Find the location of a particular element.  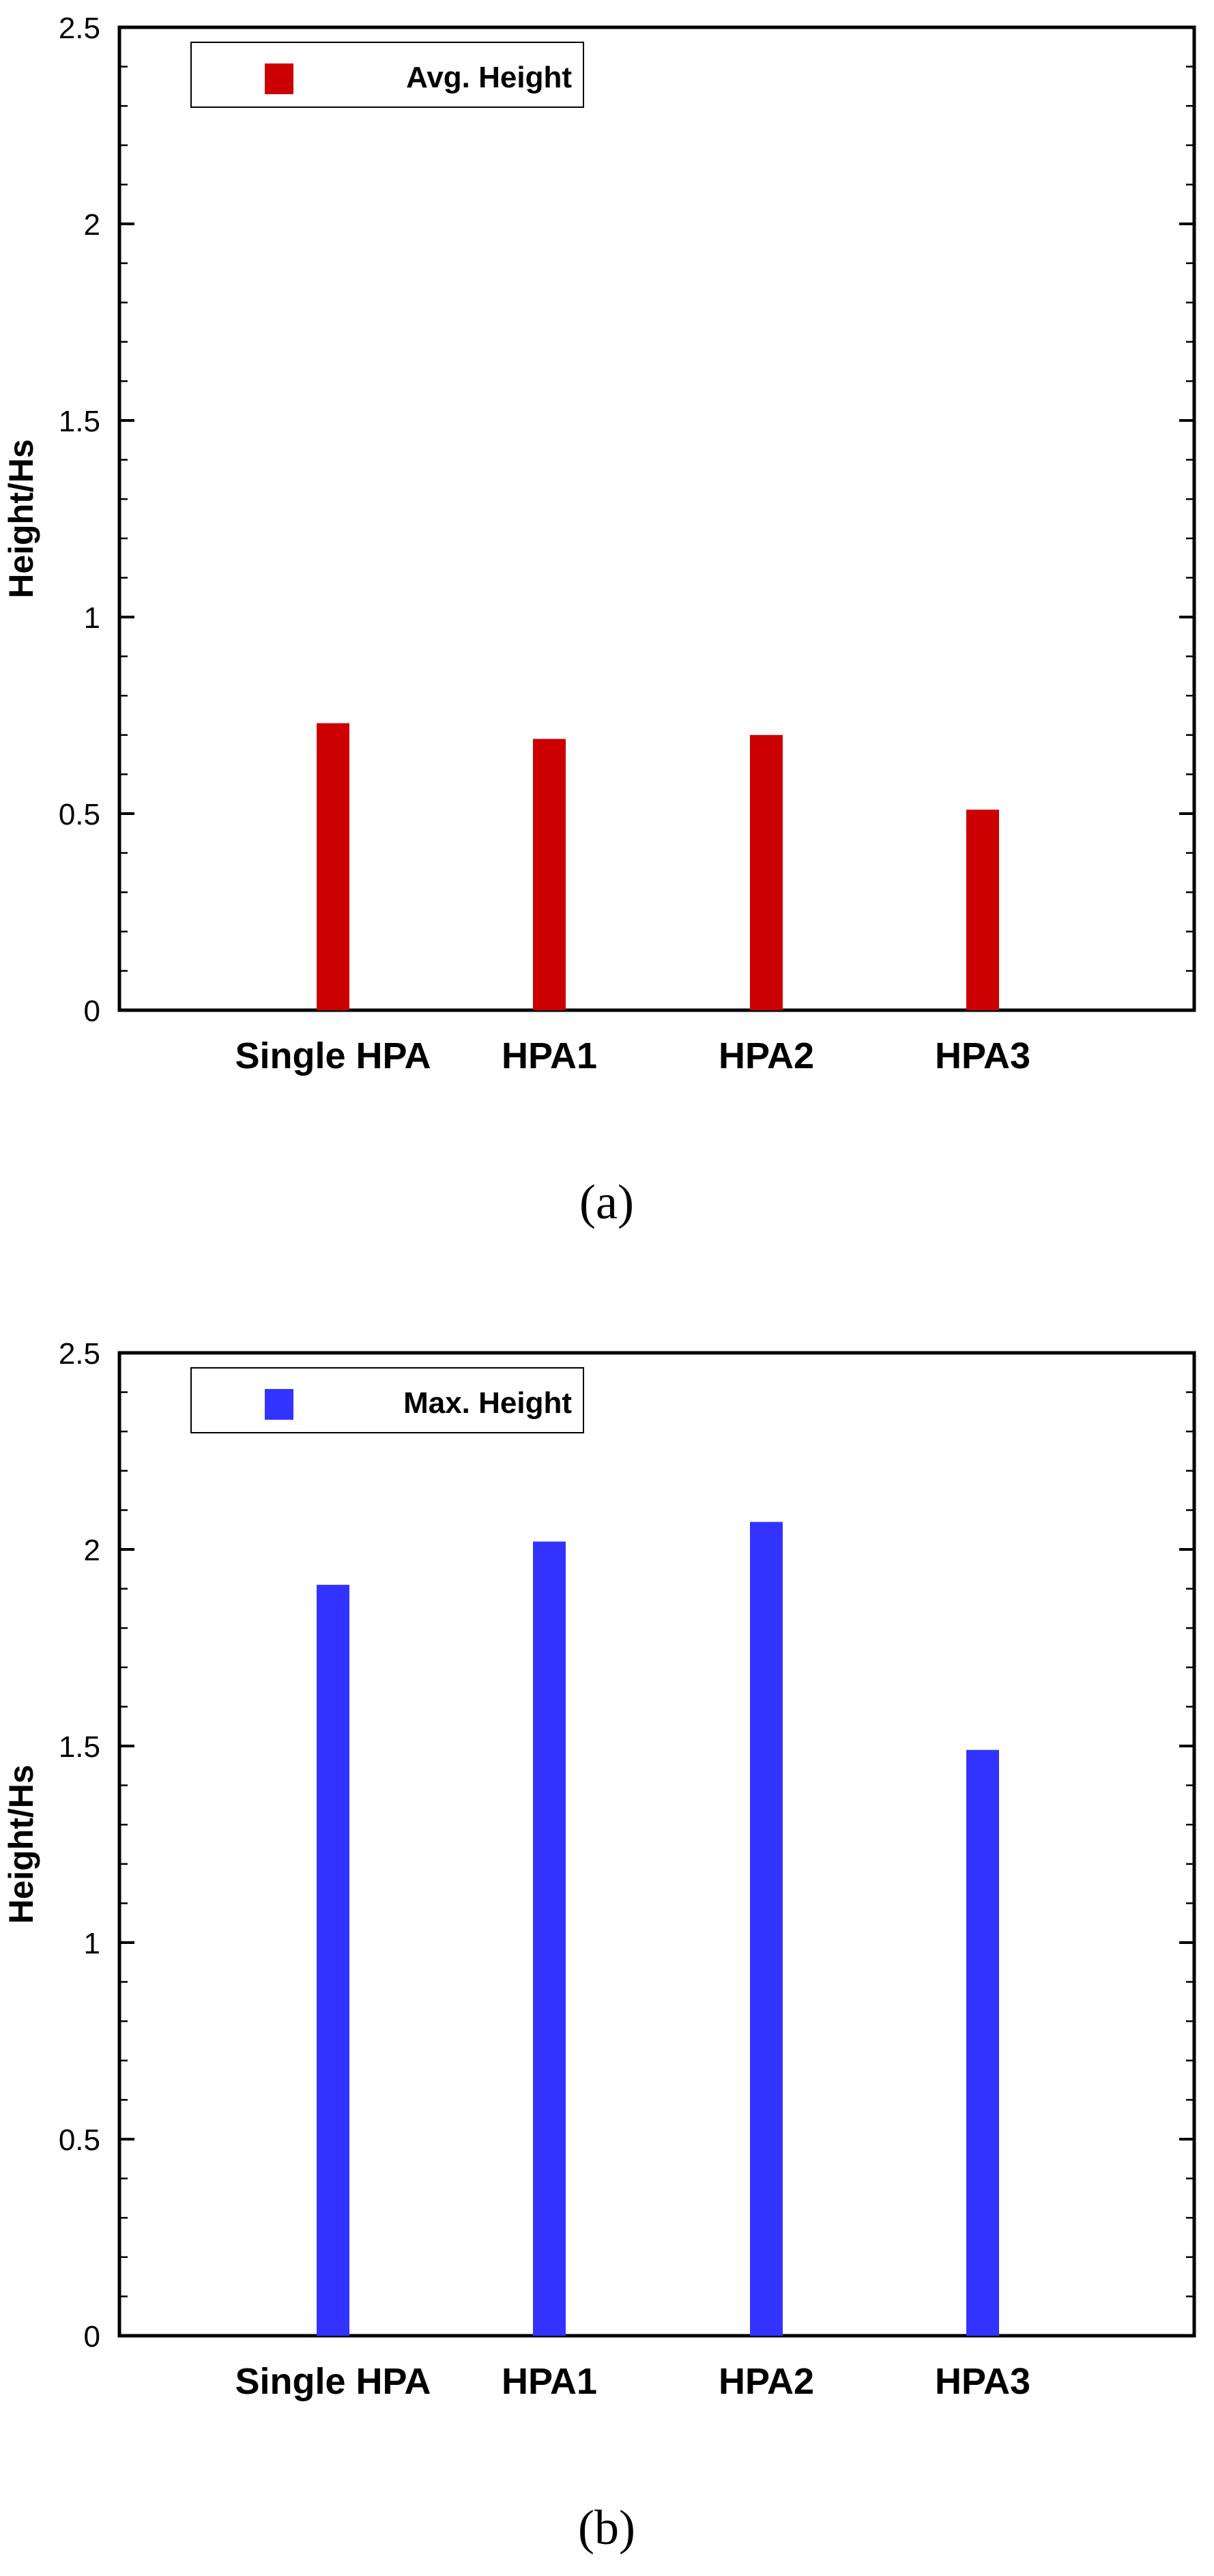

panel-label: (b) is located at coordinates (606, 2527).